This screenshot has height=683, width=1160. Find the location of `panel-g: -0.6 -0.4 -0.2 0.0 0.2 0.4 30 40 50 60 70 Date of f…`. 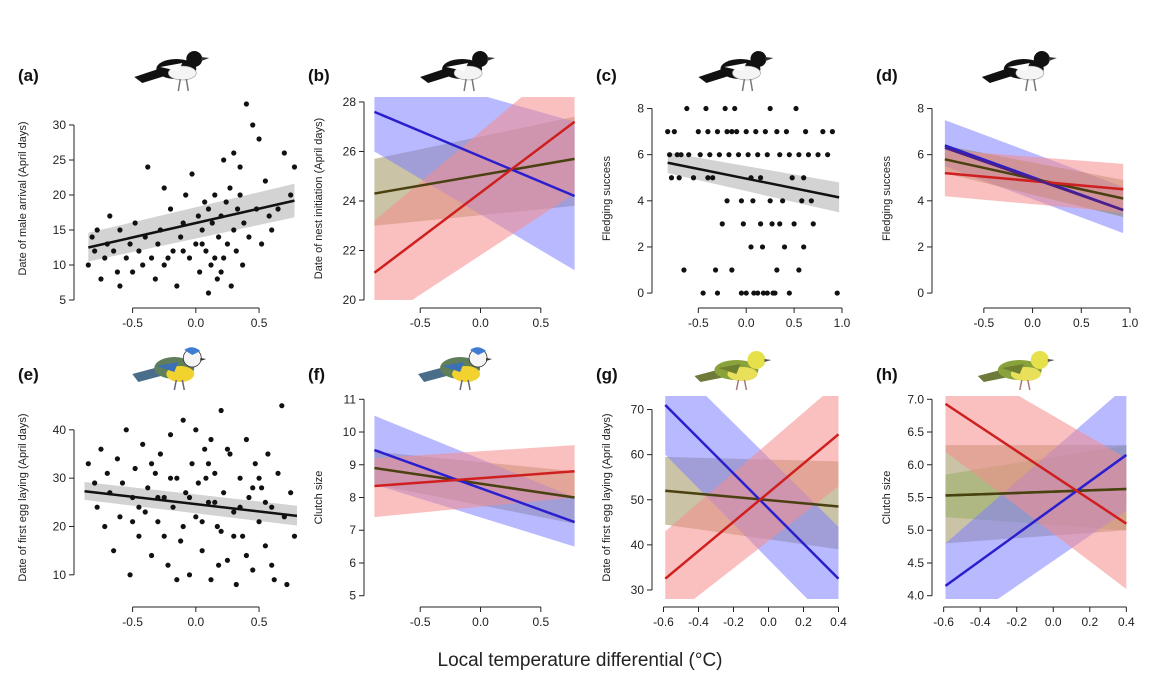

panel-g: -0.6 -0.4 -0.2 0.0 0.2 0.4 30 40 50 60 70 Date of f… is located at coordinates (721, 490).